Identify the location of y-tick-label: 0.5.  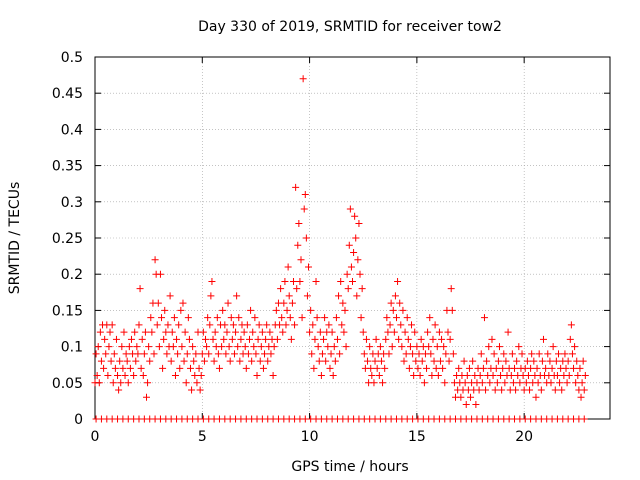
(72, 58).